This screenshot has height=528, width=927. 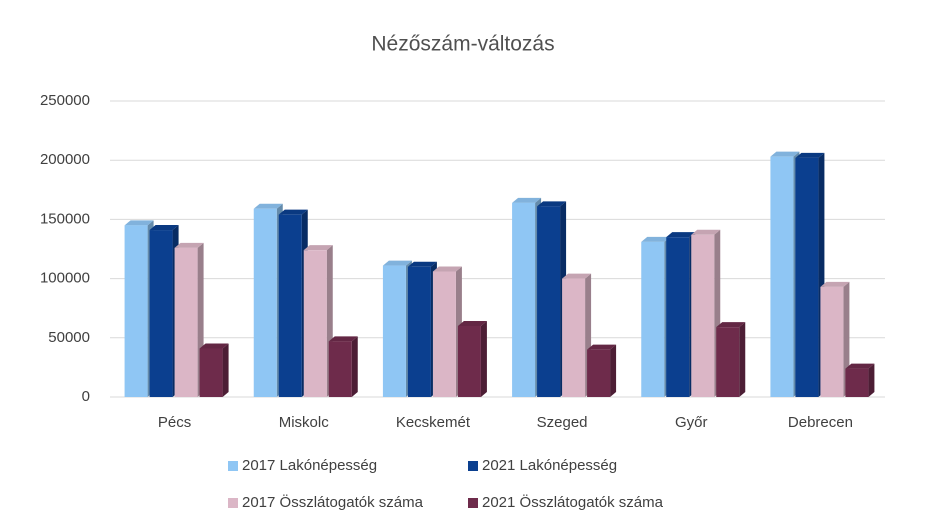 What do you see at coordinates (65, 159) in the screenshot?
I see `y-tick-label: 200000` at bounding box center [65, 159].